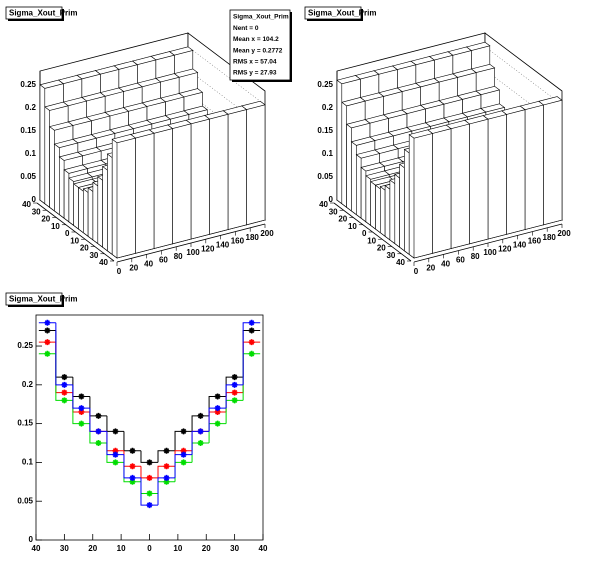 The image size is (596, 572). I want to click on x-tick-label: 80, so click(475, 256).